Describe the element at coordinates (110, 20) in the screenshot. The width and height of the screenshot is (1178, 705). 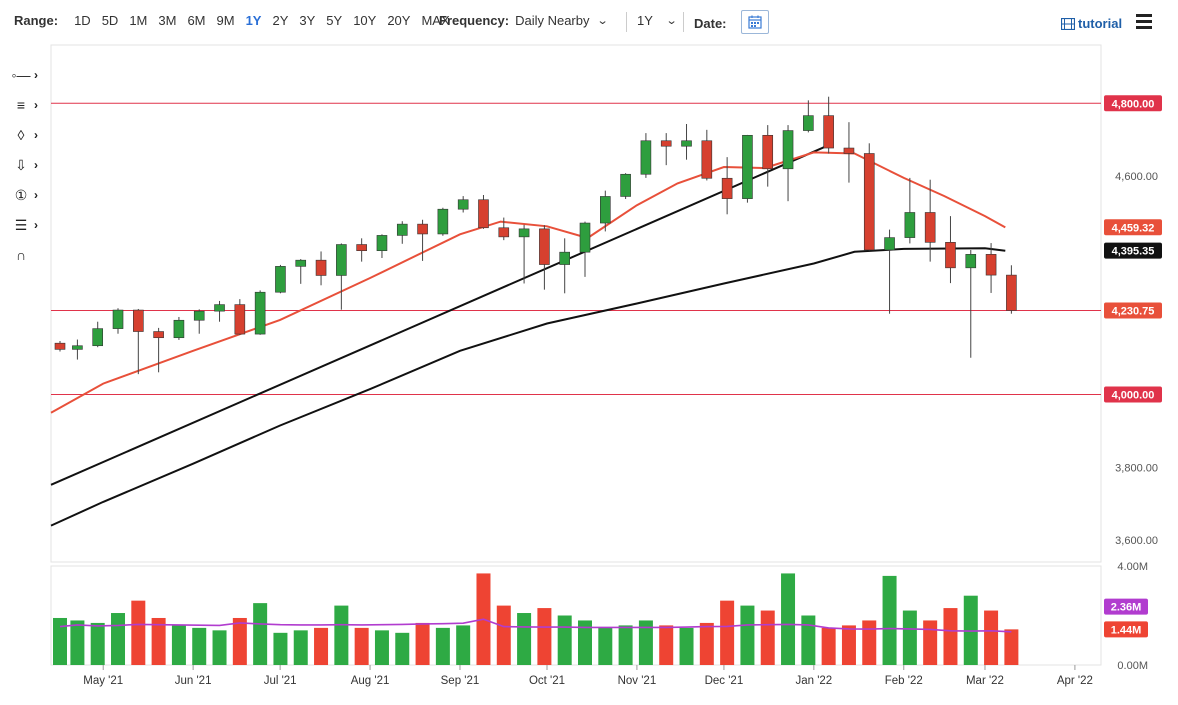
I see `range-button-5d: 5D` at that location.